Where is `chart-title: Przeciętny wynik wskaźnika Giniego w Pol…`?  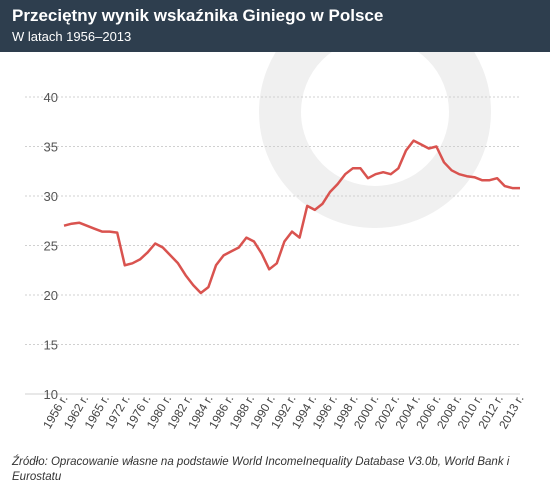 chart-title: Przeciętny wynik wskaźnika Giniego w Pol… is located at coordinates (198, 15).